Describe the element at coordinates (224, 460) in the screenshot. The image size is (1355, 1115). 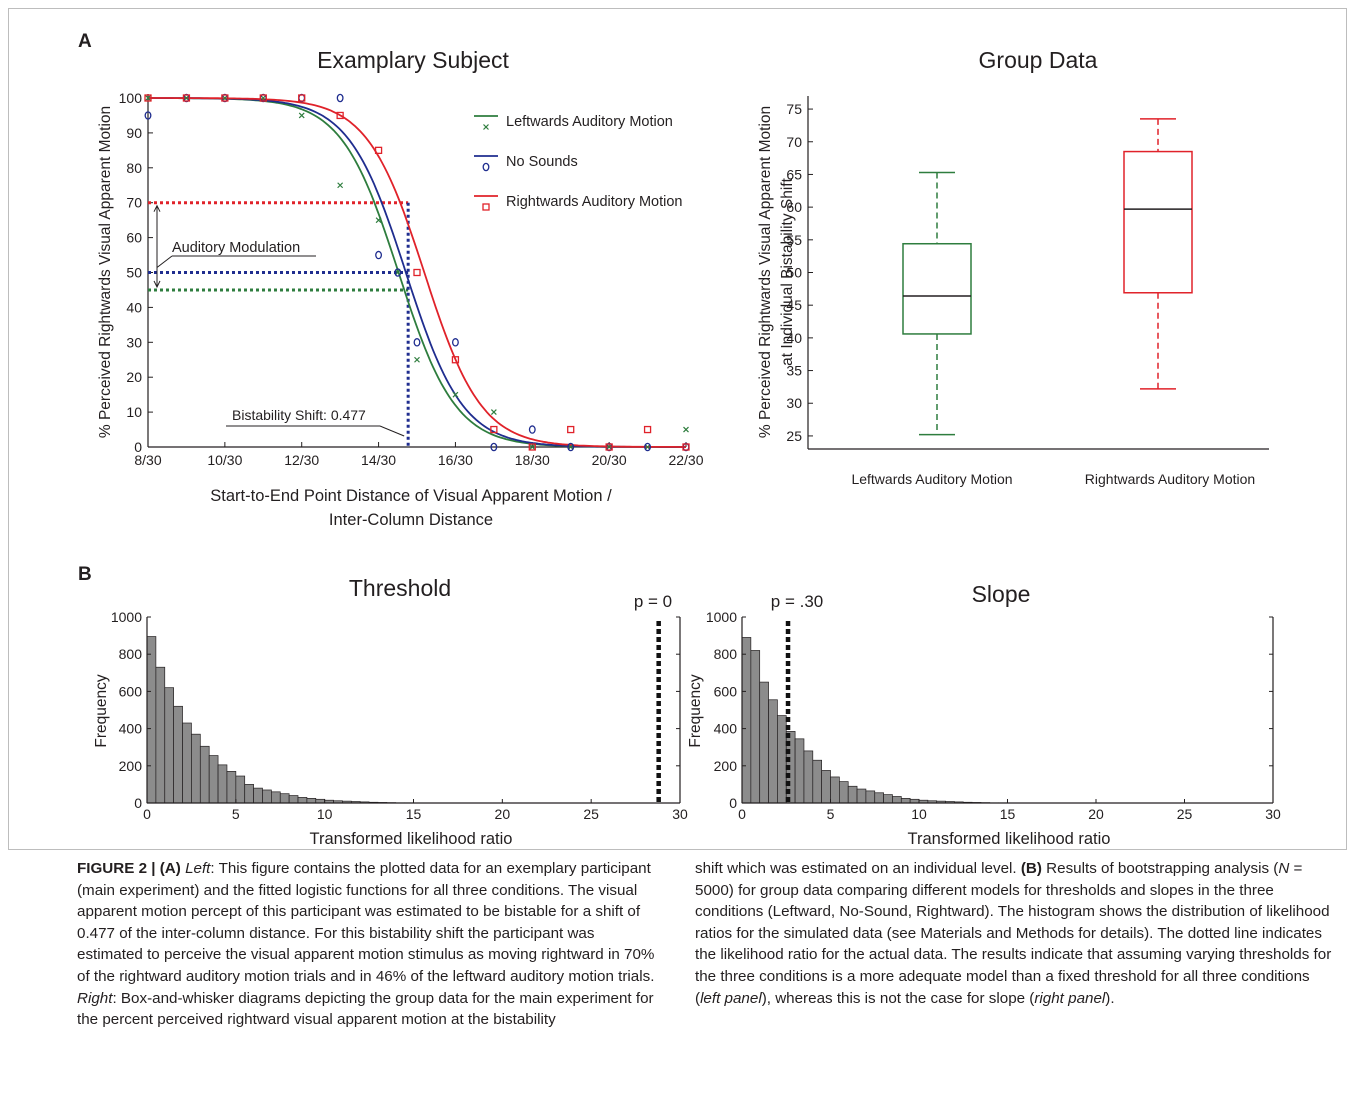
I see `x-tick-label: 10/30` at that location.